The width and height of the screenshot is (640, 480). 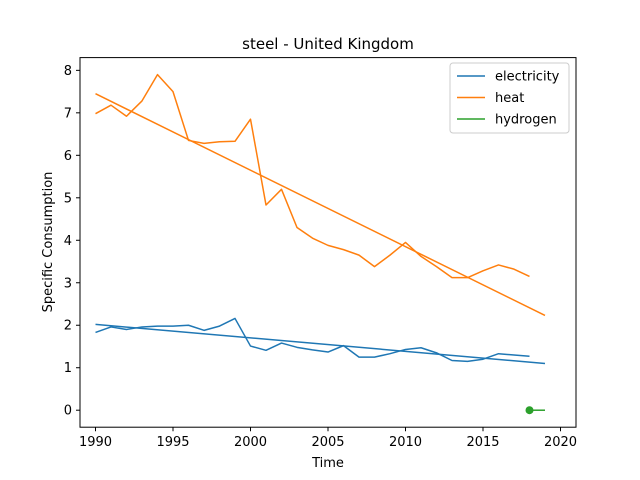 What do you see at coordinates (560, 442) in the screenshot?
I see `x-tick-label: 2020` at bounding box center [560, 442].